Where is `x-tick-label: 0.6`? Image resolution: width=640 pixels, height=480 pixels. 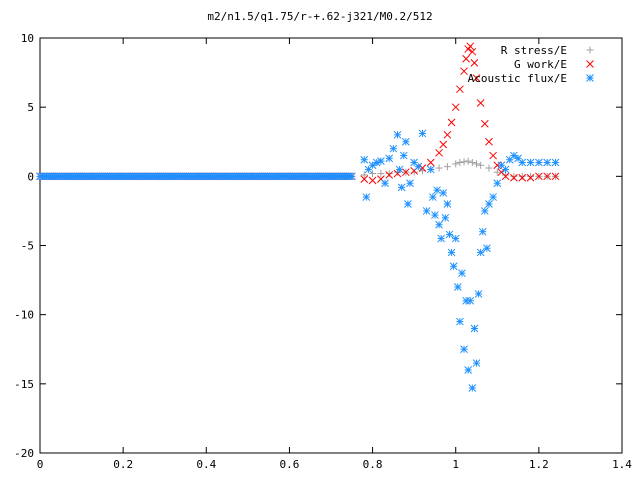 x-tick-label: 0.6 is located at coordinates (289, 464).